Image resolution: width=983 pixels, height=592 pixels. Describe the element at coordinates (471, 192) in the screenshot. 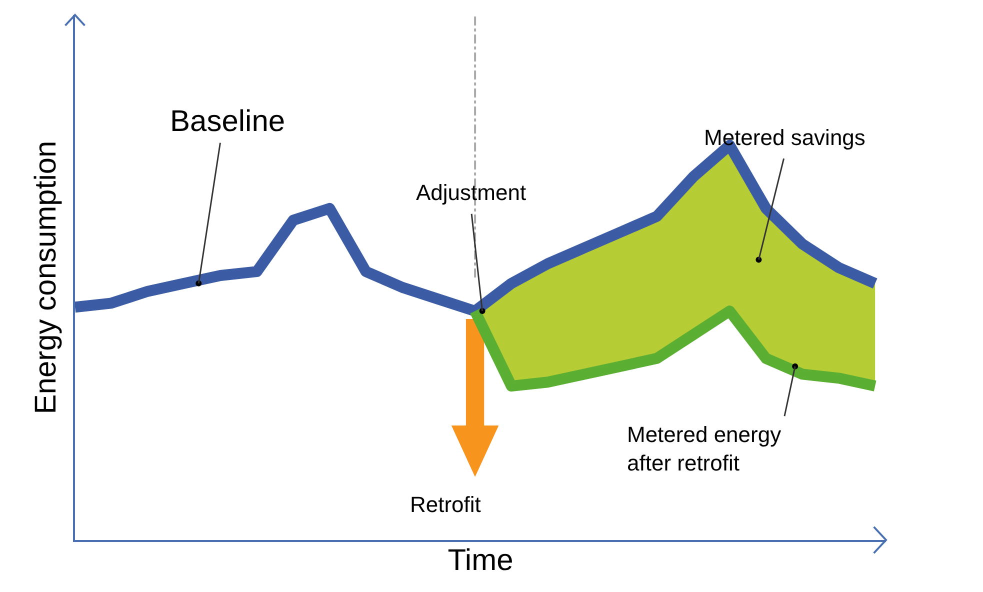

I see `annotation: Adjustment` at that location.